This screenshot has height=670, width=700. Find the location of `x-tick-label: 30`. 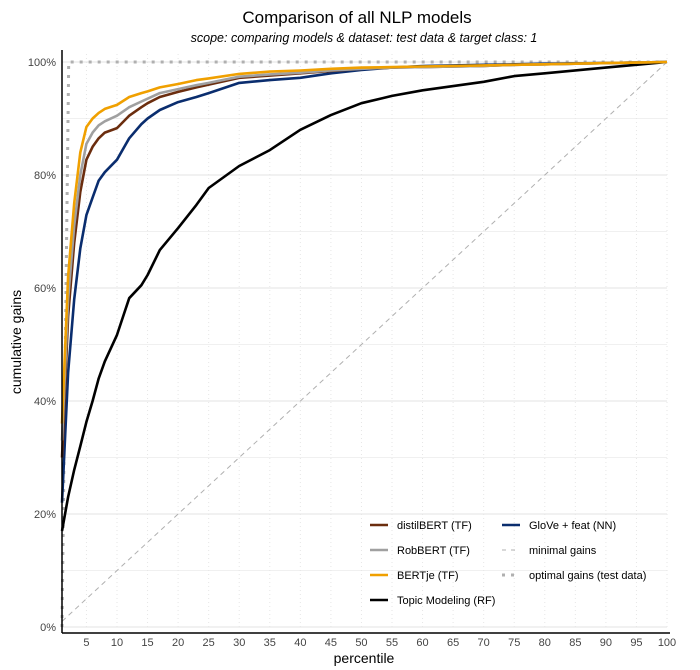

x-tick-label: 30 is located at coordinates (239, 643).